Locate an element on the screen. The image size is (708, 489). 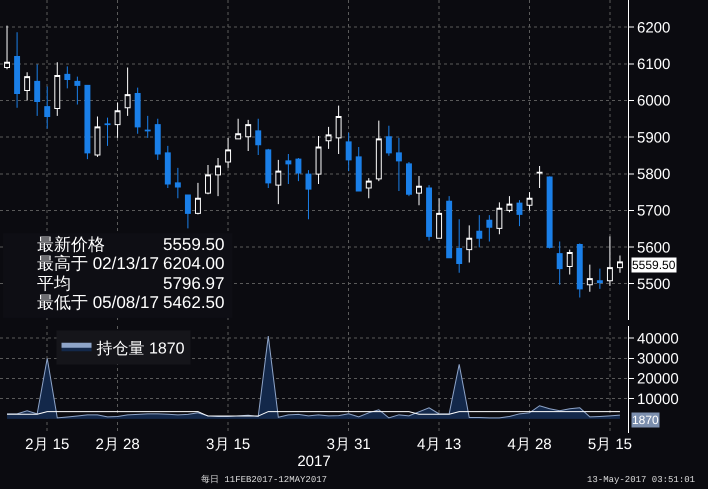
x-tick-label: 4月 28 is located at coordinates (529, 444).